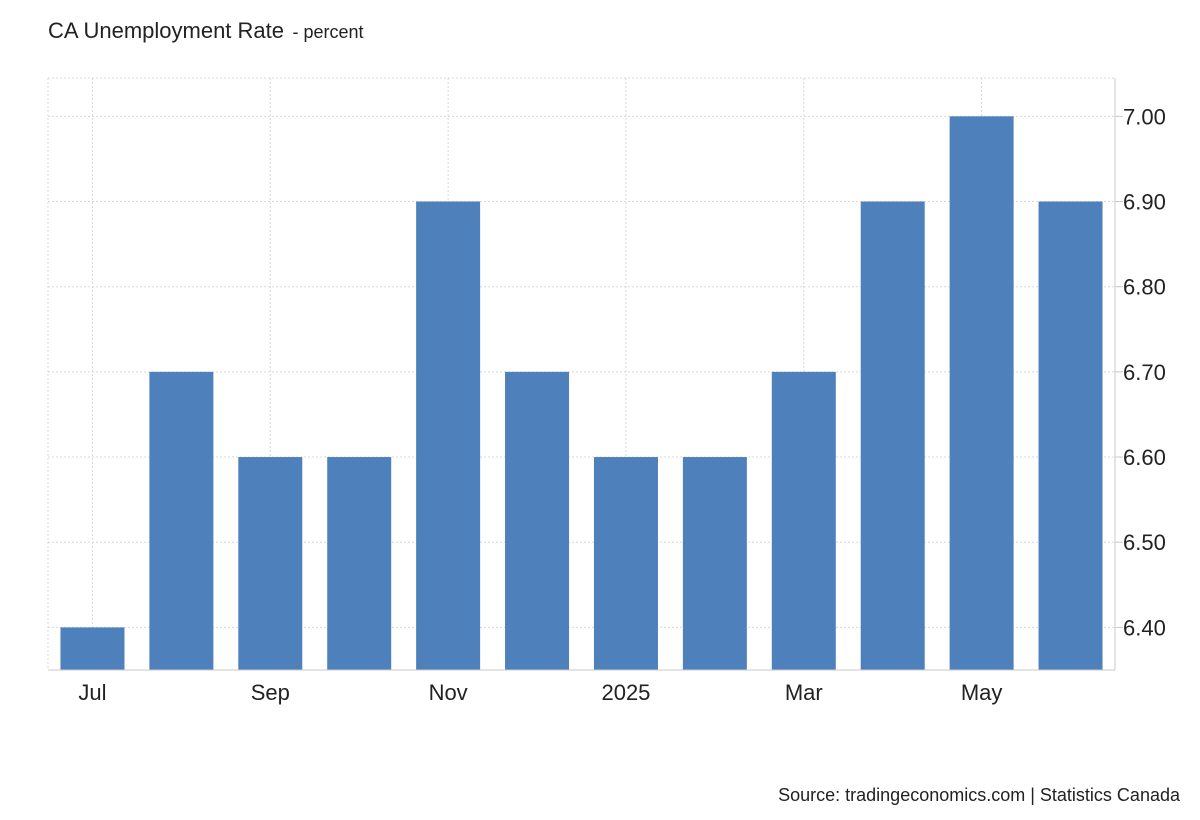 Image resolution: width=1200 pixels, height=820 pixels. I want to click on y-tick-label: 6.60, so click(1144, 457).